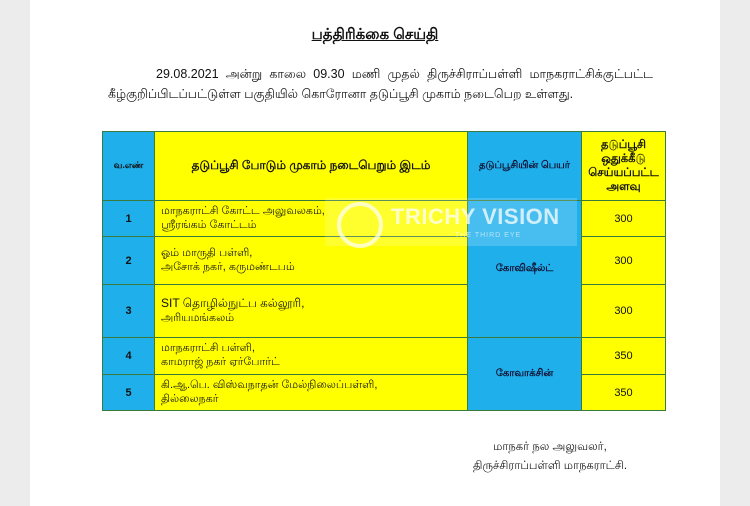 This screenshot has height=506, width=750. What do you see at coordinates (198, 318) in the screenshot?
I see `place-line: அரியமங்கலம்` at bounding box center [198, 318].